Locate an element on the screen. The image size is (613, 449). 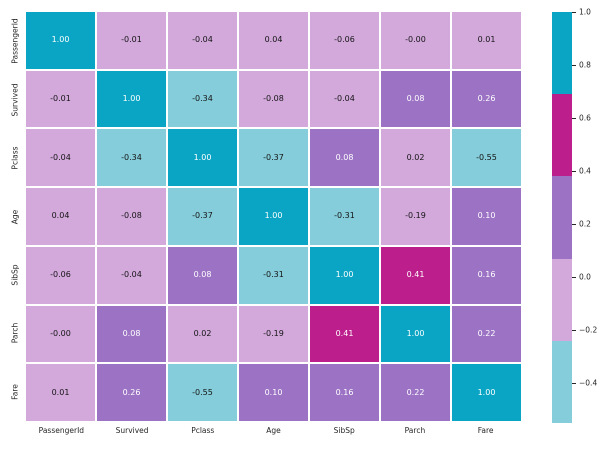
heatmap-cell-Survived-Age: -0.08 is located at coordinates (273, 99).